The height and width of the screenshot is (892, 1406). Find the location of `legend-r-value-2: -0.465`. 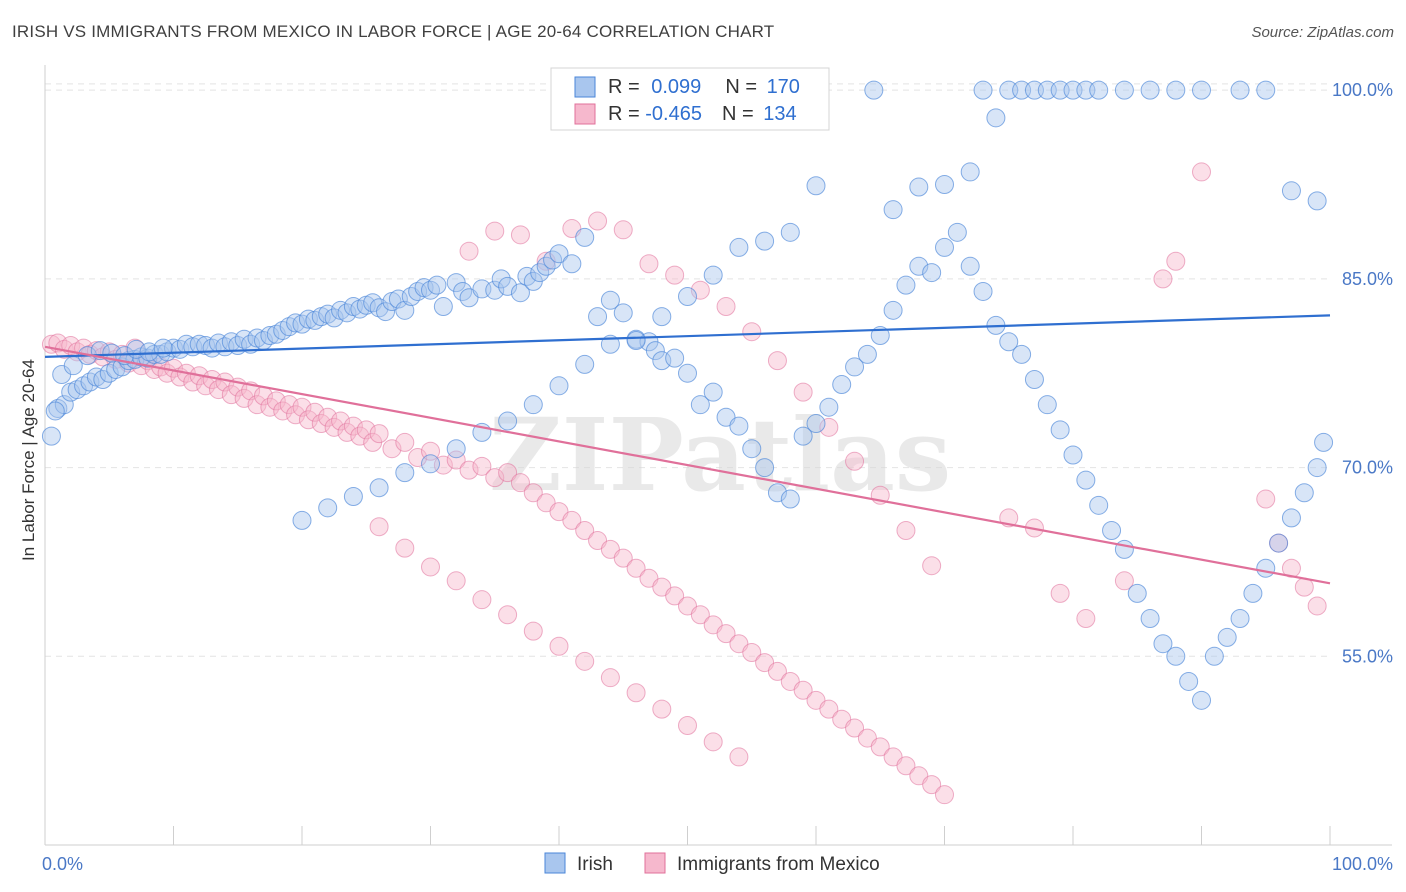

legend-r-value-2: -0.465 is located at coordinates (673, 114).